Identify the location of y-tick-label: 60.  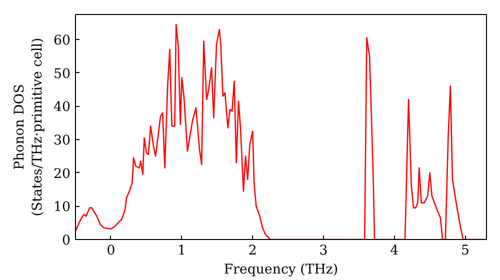
(62, 41).